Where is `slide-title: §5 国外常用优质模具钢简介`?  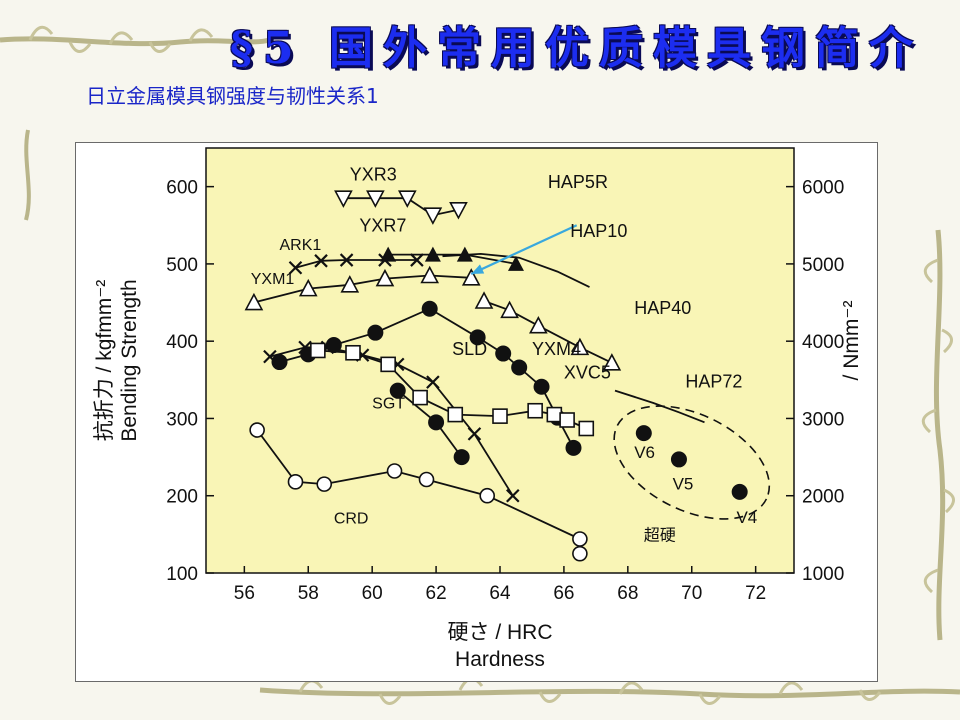
slide-title: §5 国外常用优质模具钢简介 is located at coordinates (576, 48).